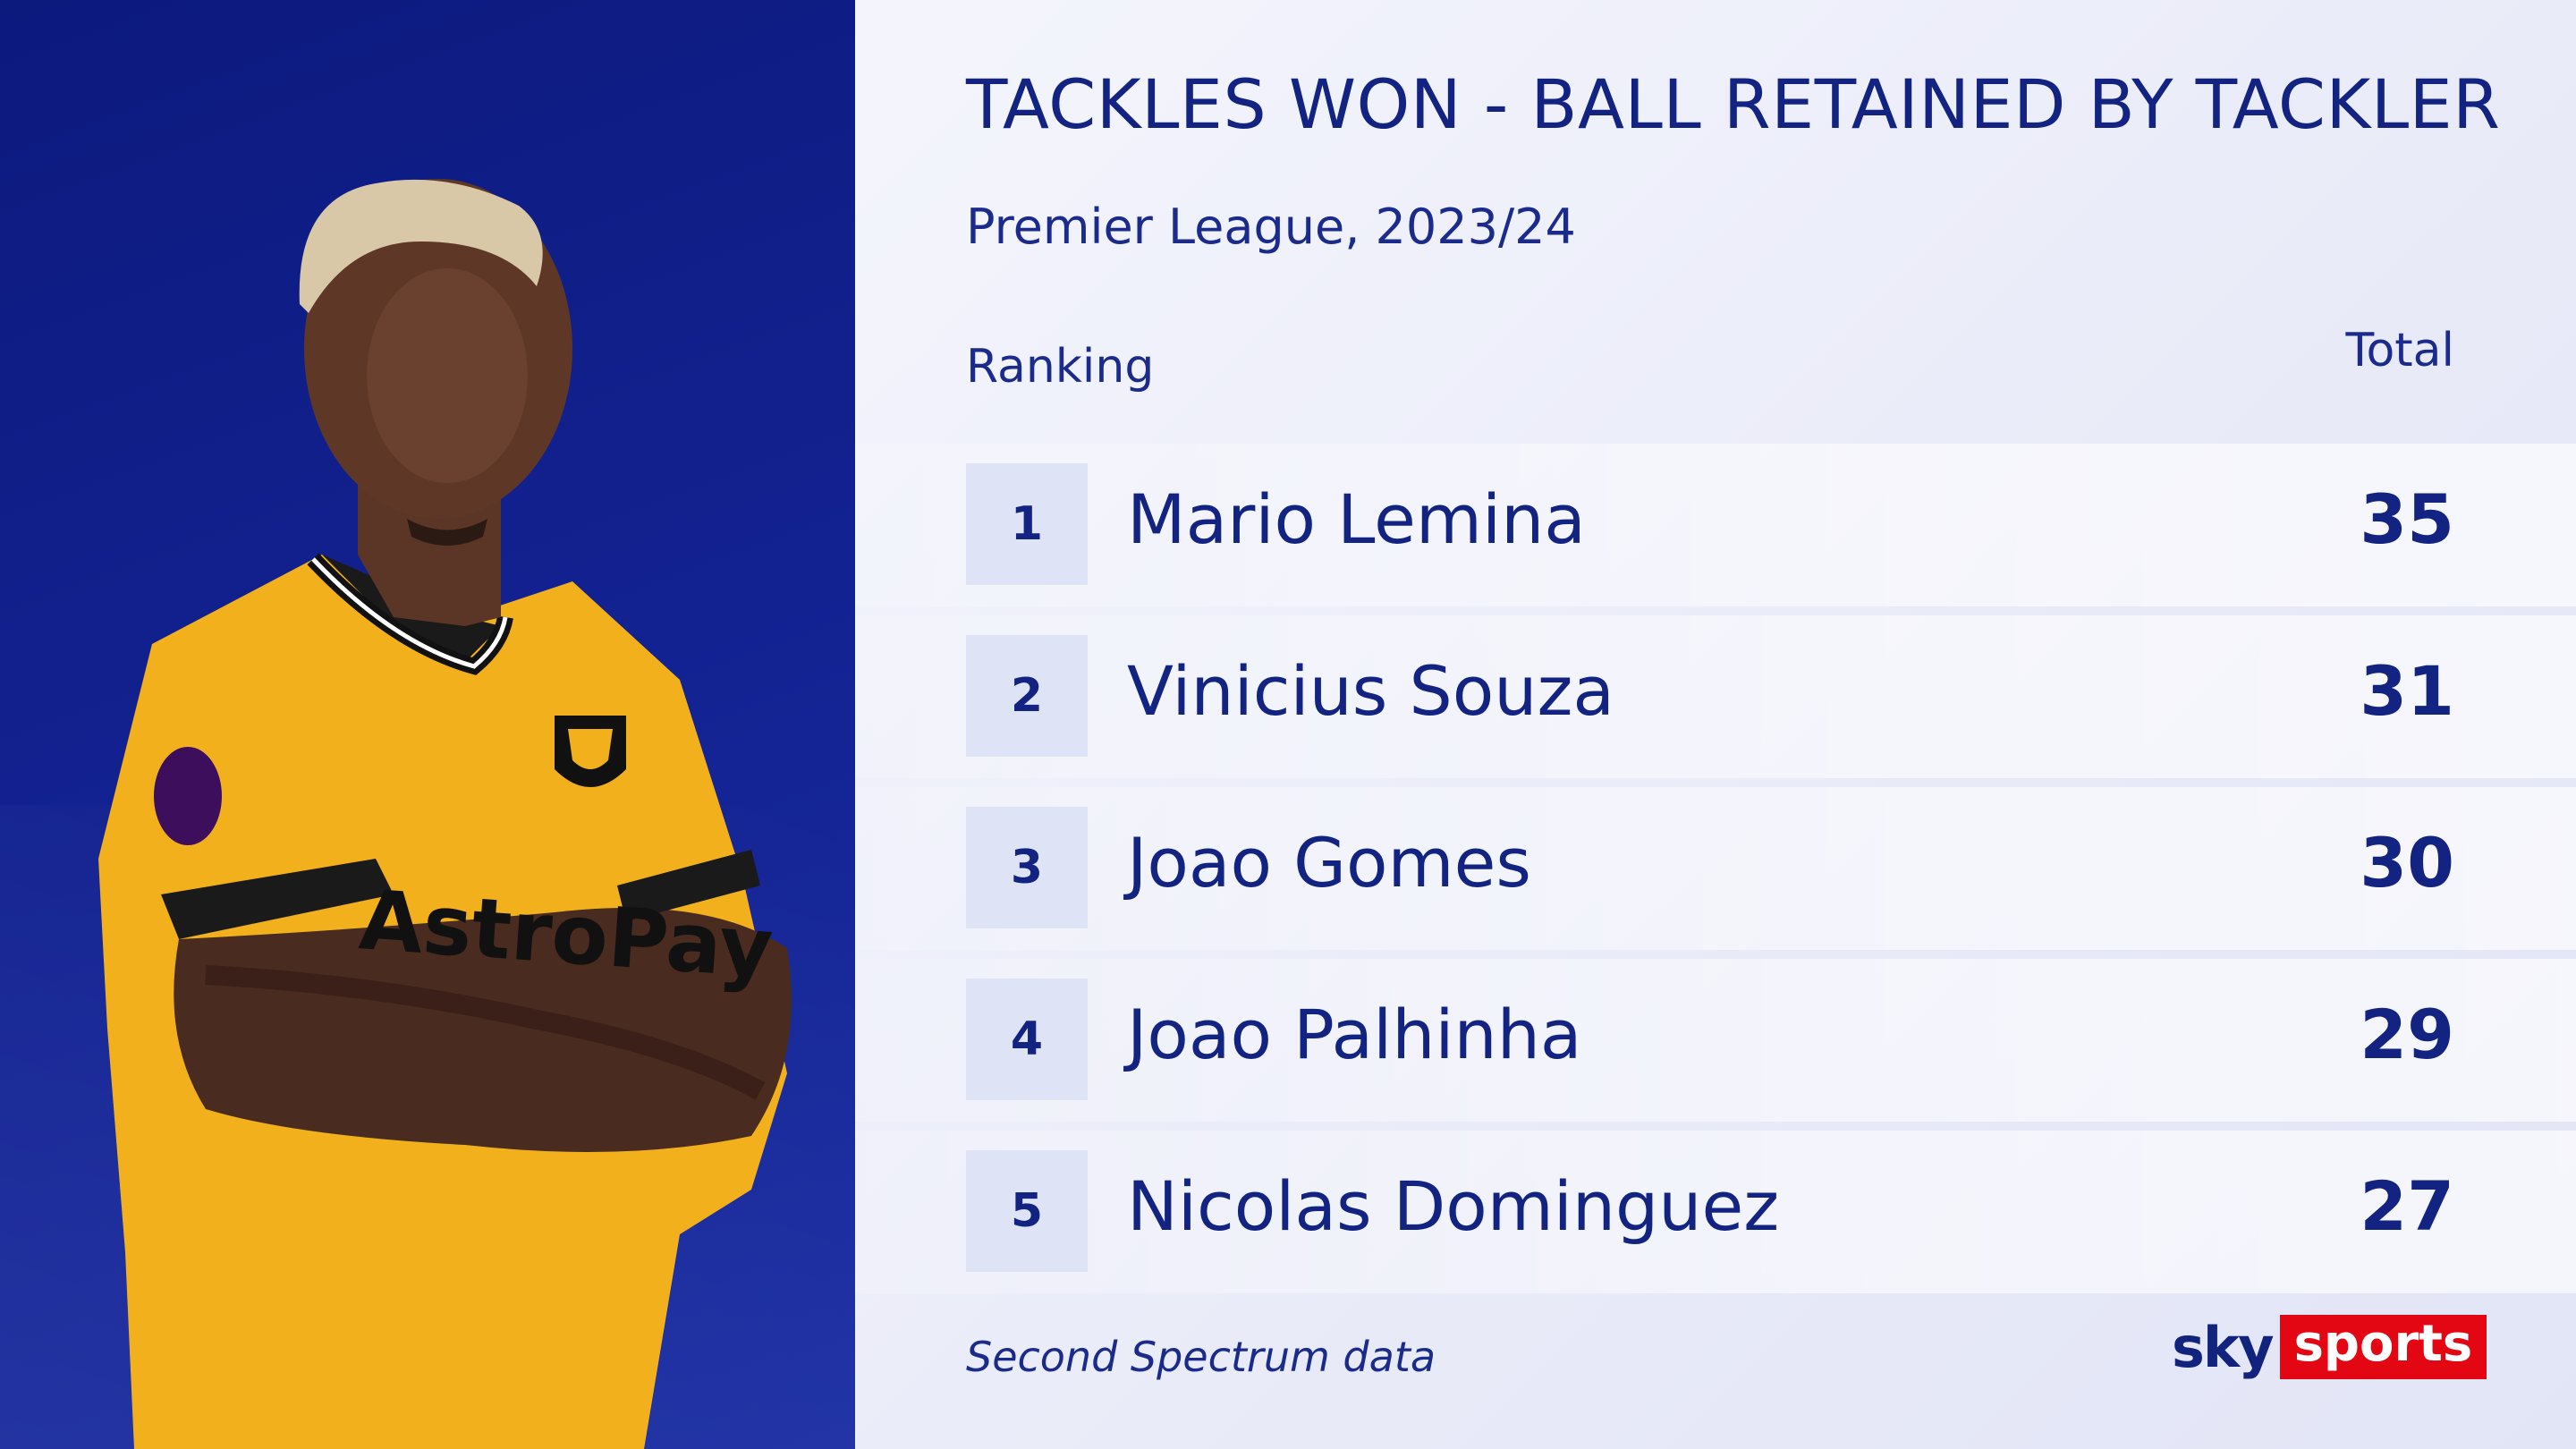 Image resolution: width=2576 pixels, height=1449 pixels. Describe the element at coordinates (1027, 867) in the screenshot. I see `rank-badge: 3` at that location.